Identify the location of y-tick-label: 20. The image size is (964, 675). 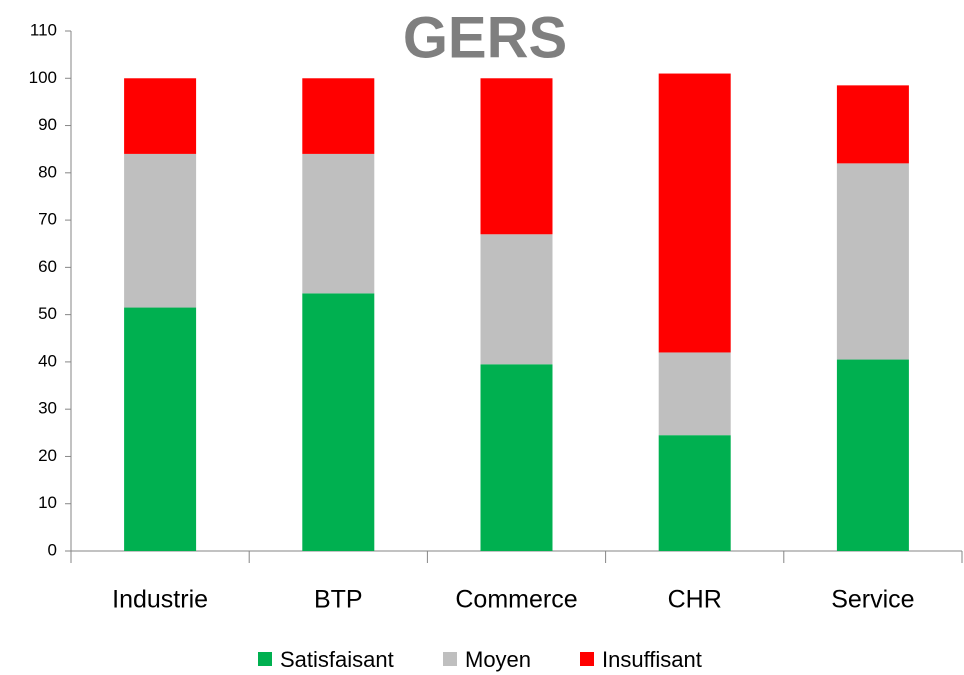
(47, 455).